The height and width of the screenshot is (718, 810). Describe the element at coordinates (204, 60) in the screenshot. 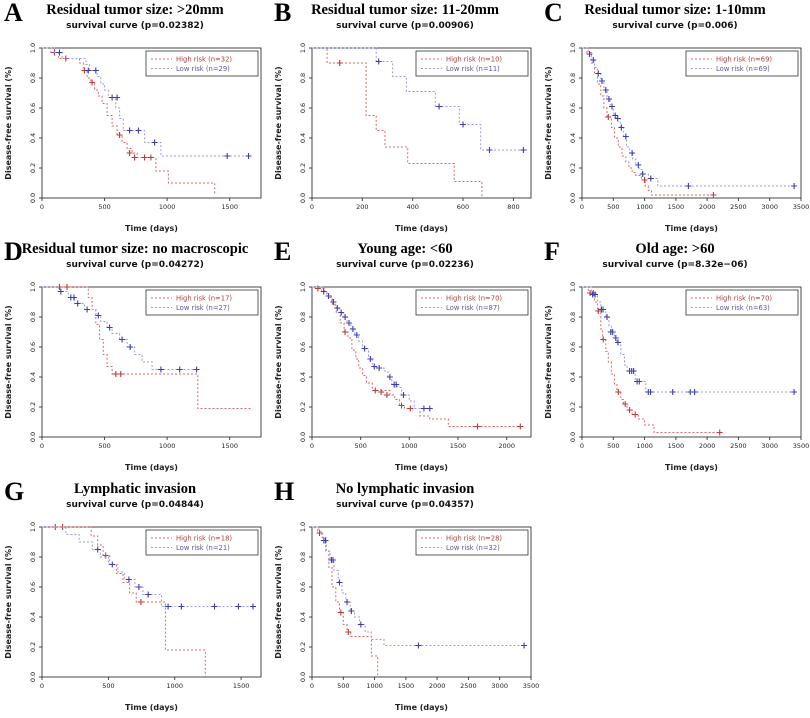

I see `legend-label: High risk (n=32)` at that location.